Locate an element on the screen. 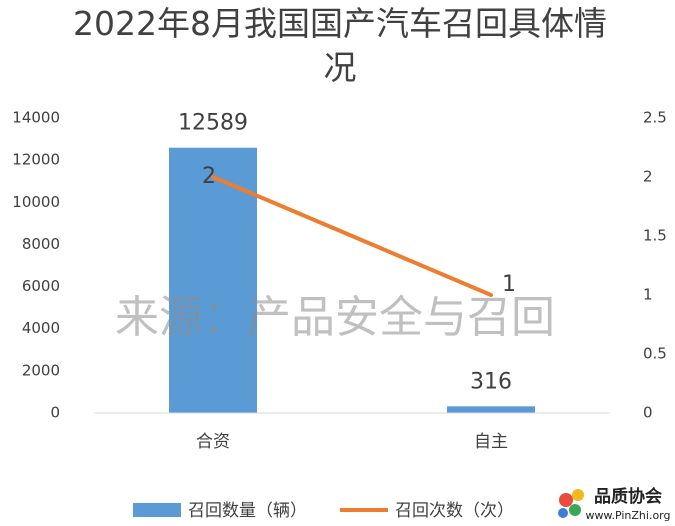 The height and width of the screenshot is (526, 675). legend-label: 召回数量（辆） is located at coordinates (247, 511).